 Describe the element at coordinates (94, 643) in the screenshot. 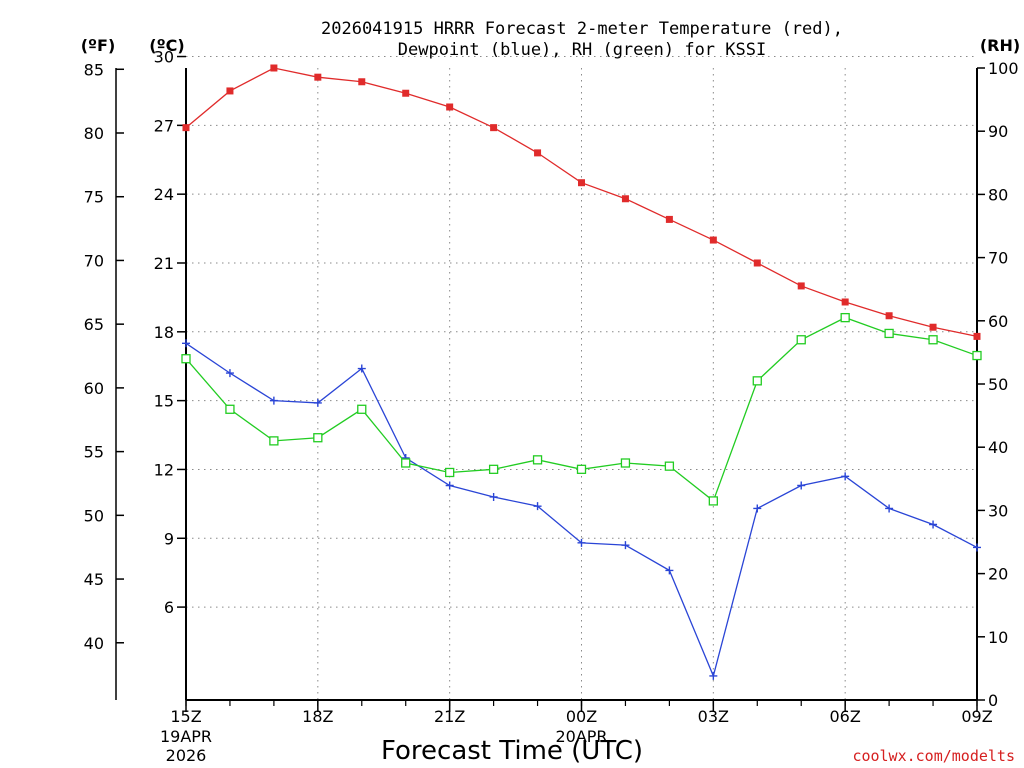

I see `fahrenheit-tick-label: 40` at that location.